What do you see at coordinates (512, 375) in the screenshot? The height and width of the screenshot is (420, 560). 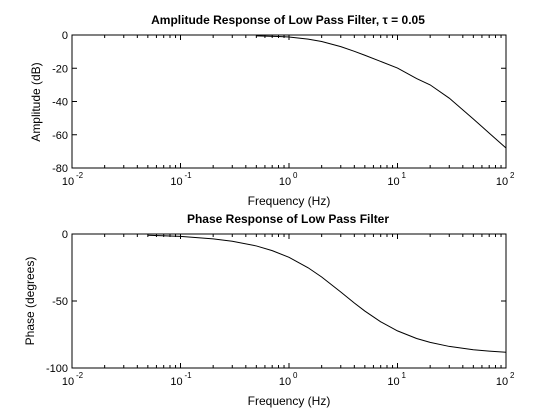 I see `phase-xtick-exponent: 2` at bounding box center [512, 375].